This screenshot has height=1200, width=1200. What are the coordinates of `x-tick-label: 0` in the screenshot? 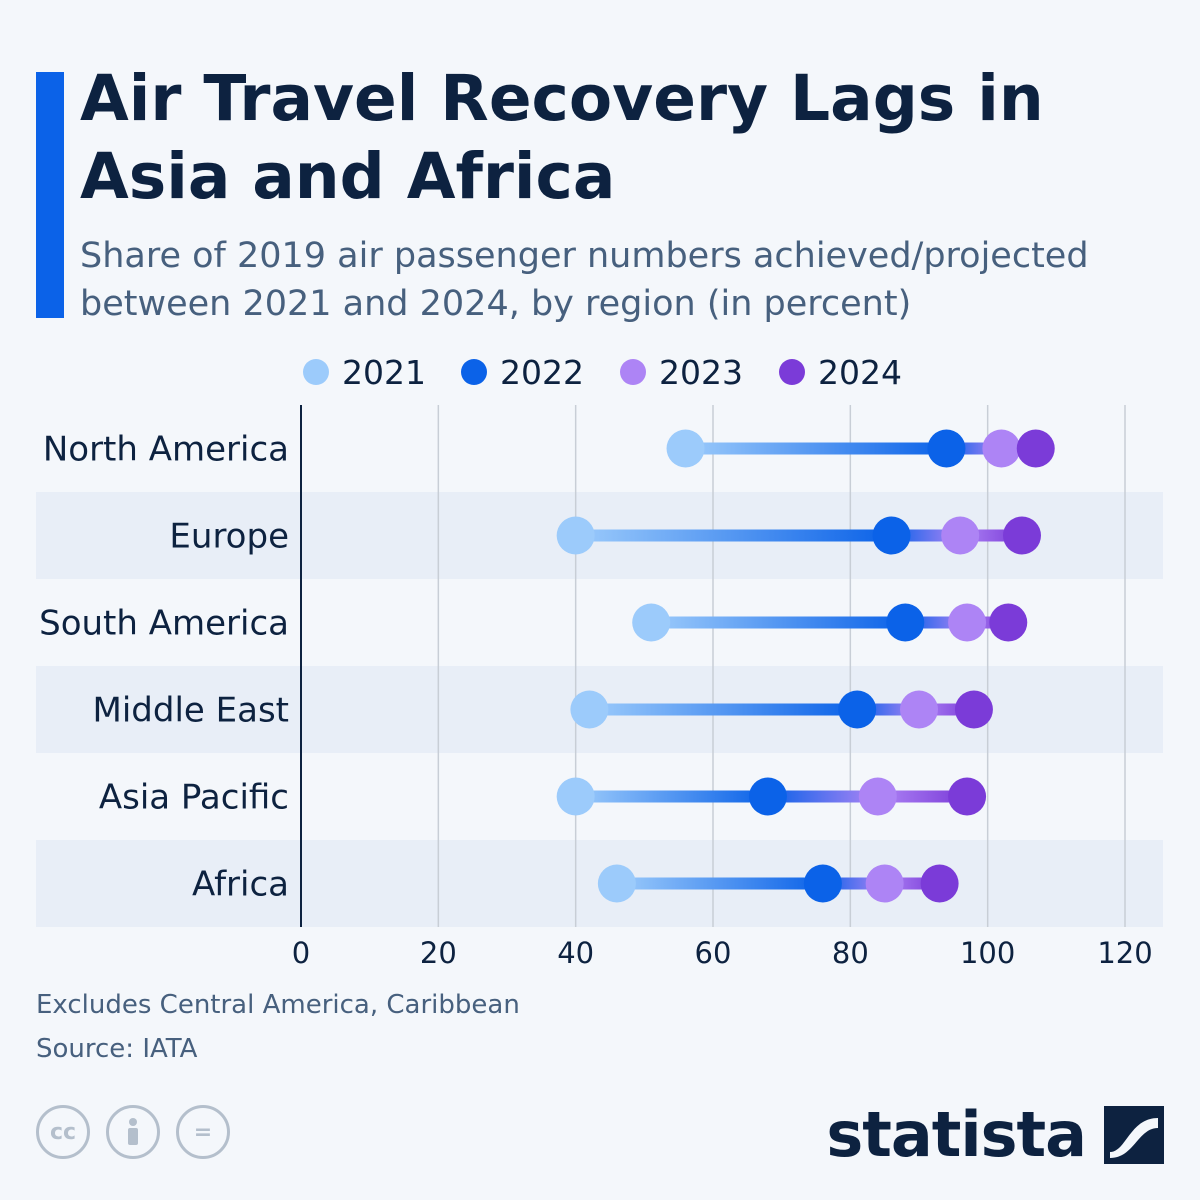 It's located at (301, 953).